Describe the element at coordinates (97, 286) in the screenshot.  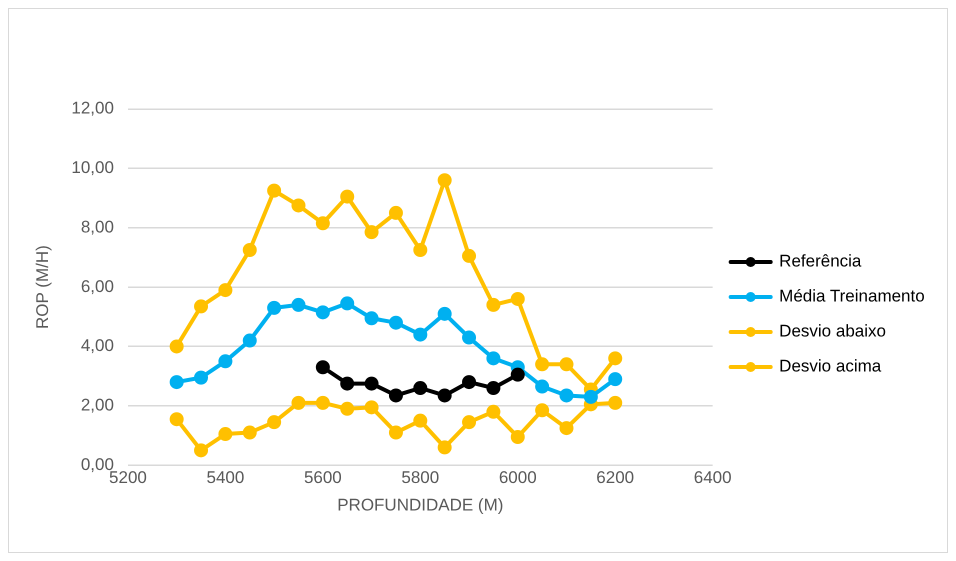
I see `y-tick-label: 6,00` at that location.